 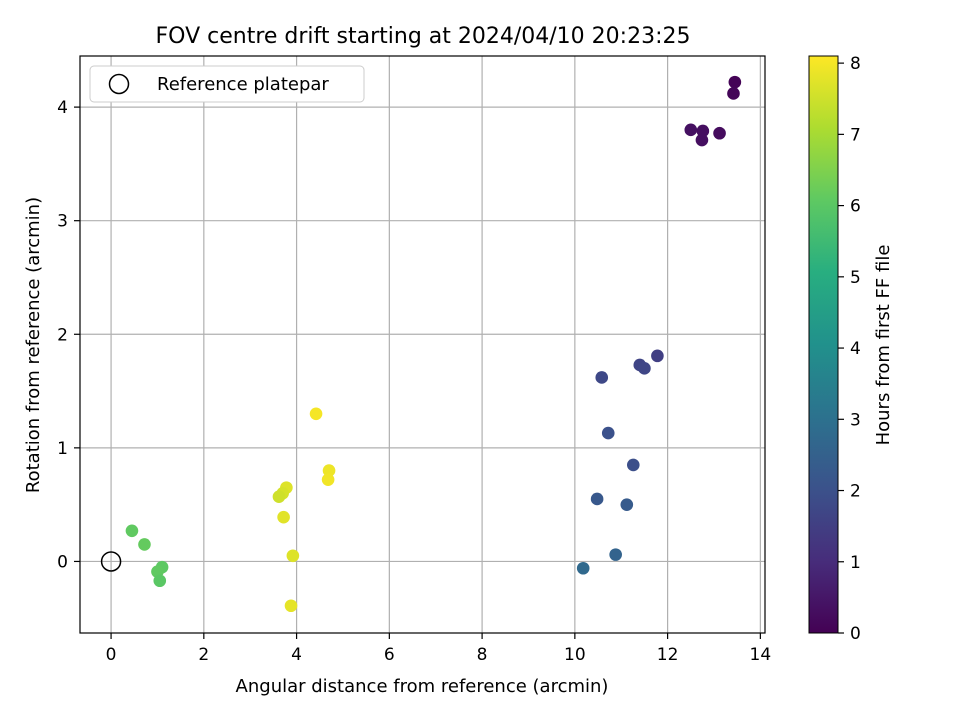 I want to click on x-tick-label: 10, so click(x=575, y=655).